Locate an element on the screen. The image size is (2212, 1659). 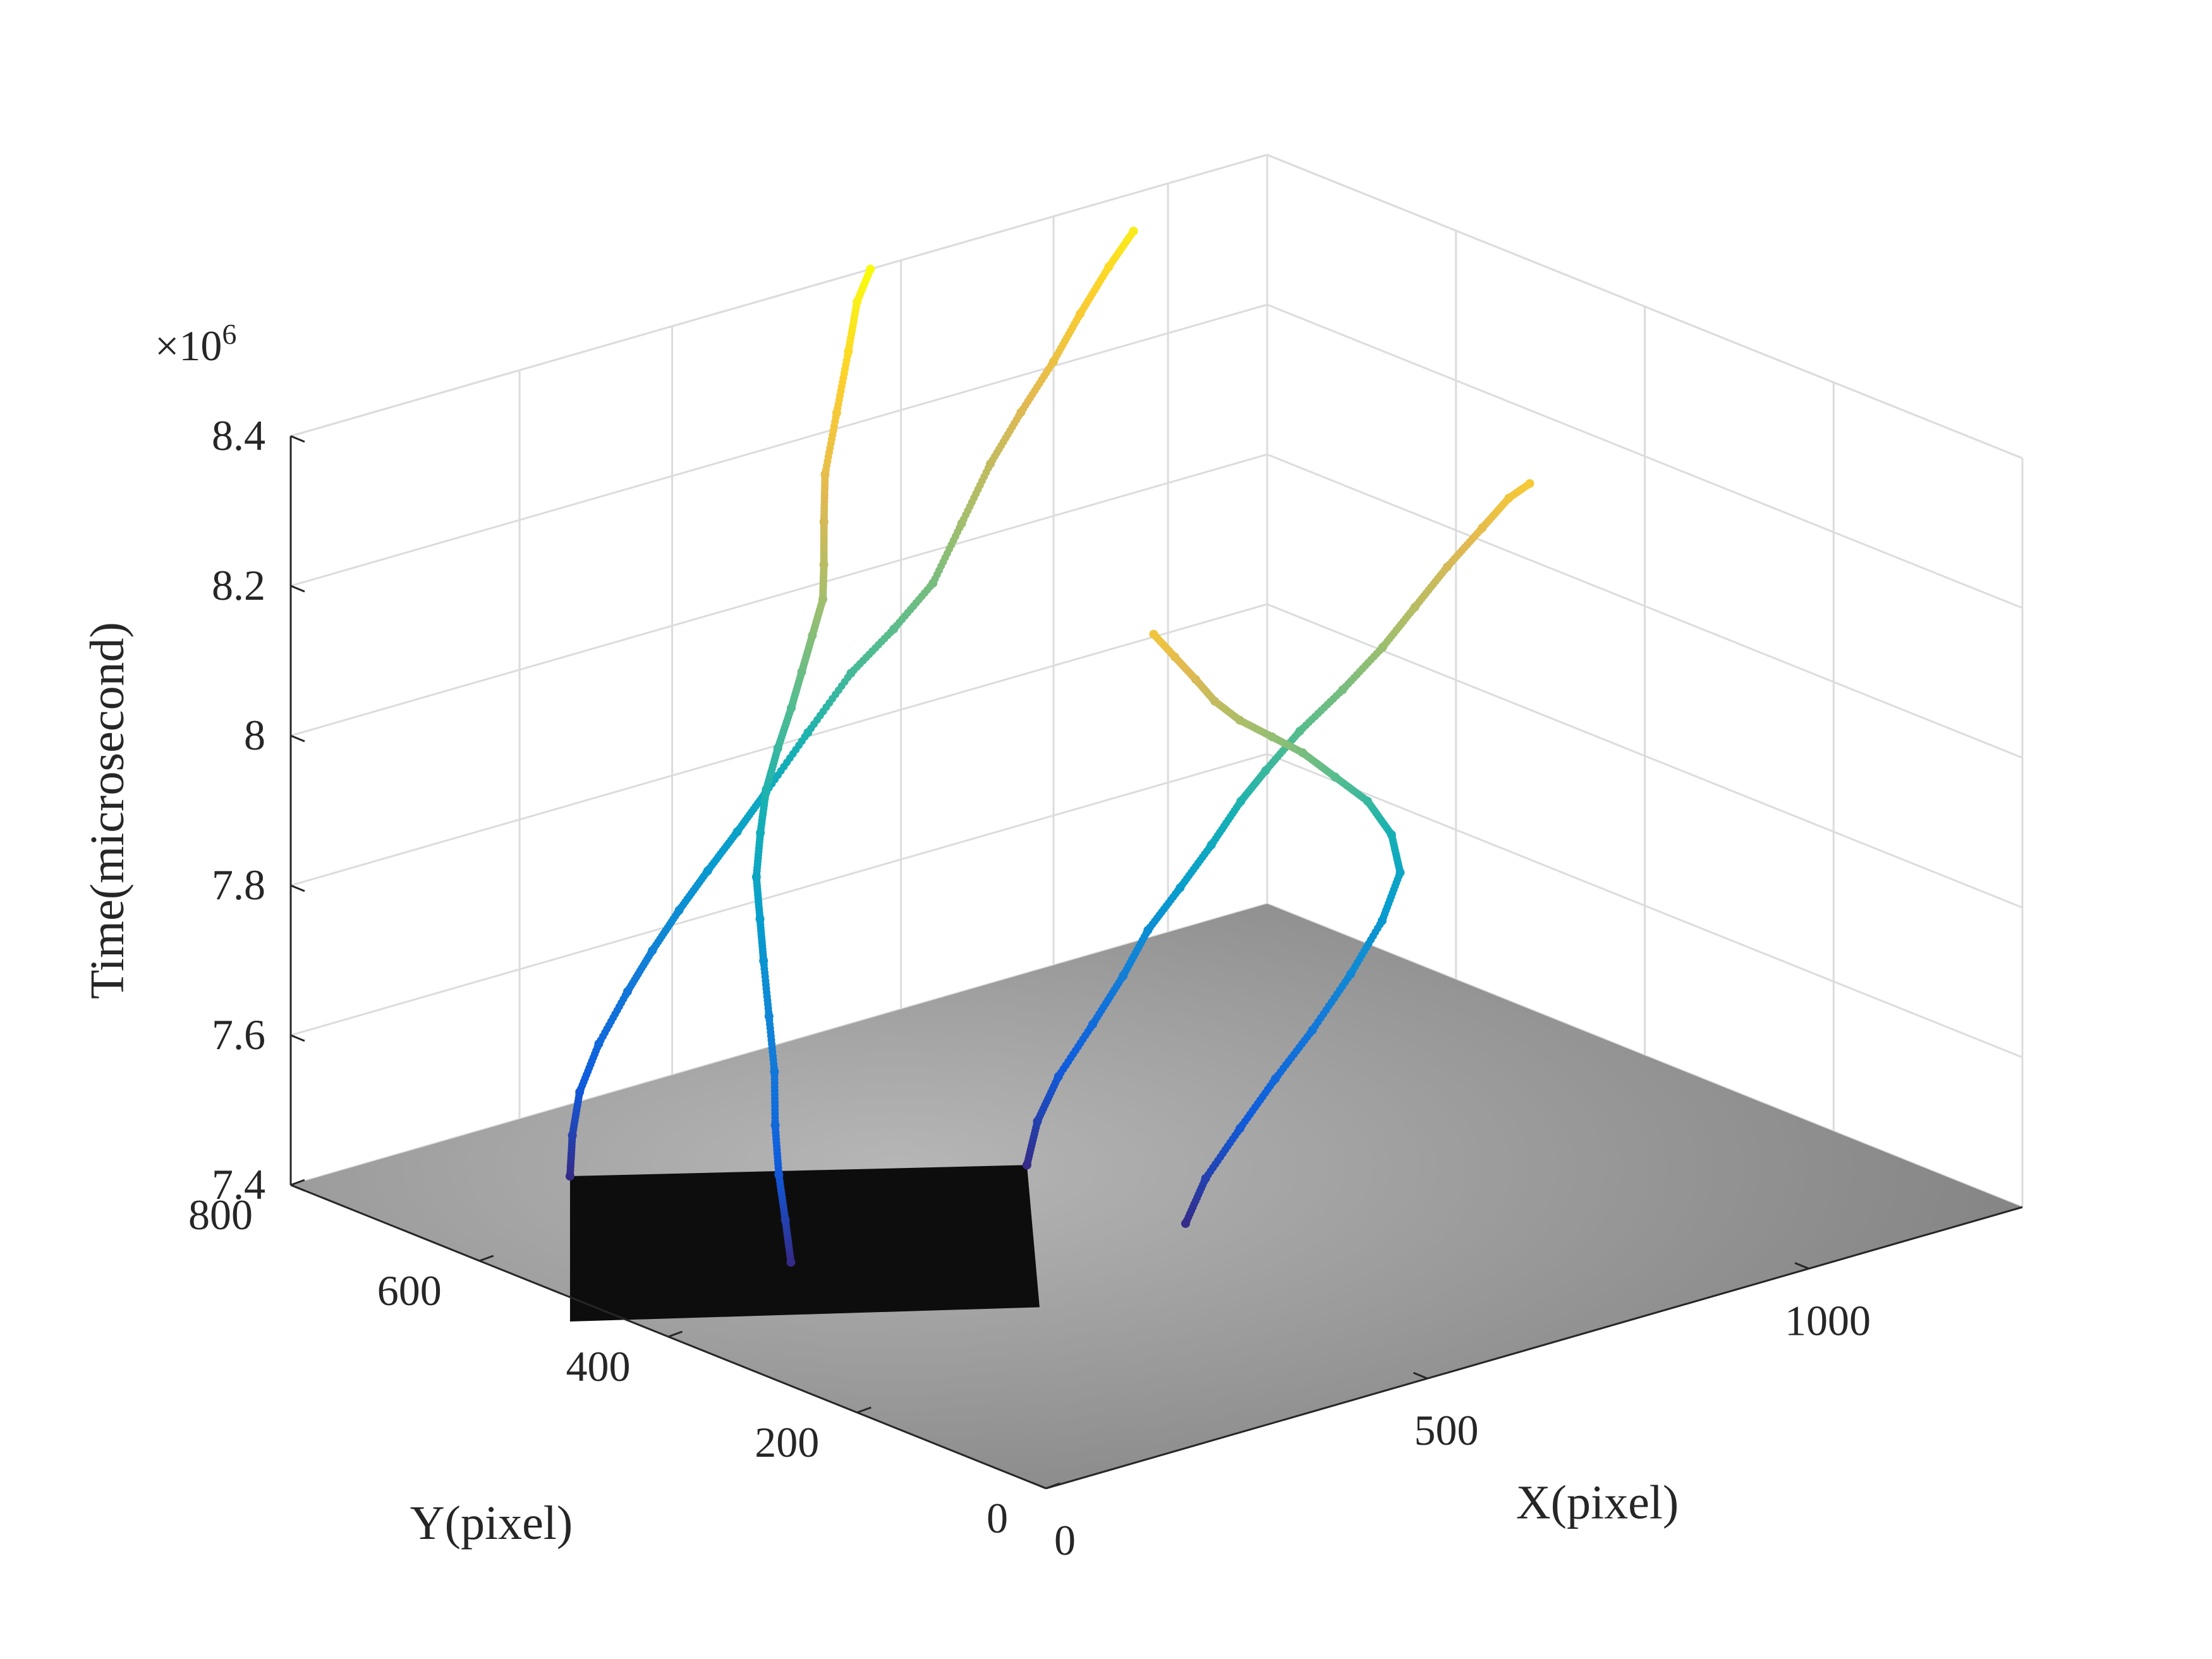
z-tick-label: 7.6 is located at coordinates (238, 1035).